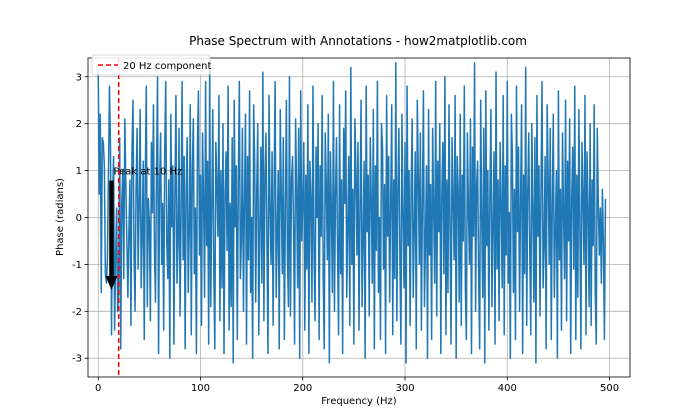 Image resolution: width=700 pixels, height=420 pixels. What do you see at coordinates (143, 217) in the screenshot?
I see `annotation-layer: Peak at 10 Hz` at bounding box center [143, 217].